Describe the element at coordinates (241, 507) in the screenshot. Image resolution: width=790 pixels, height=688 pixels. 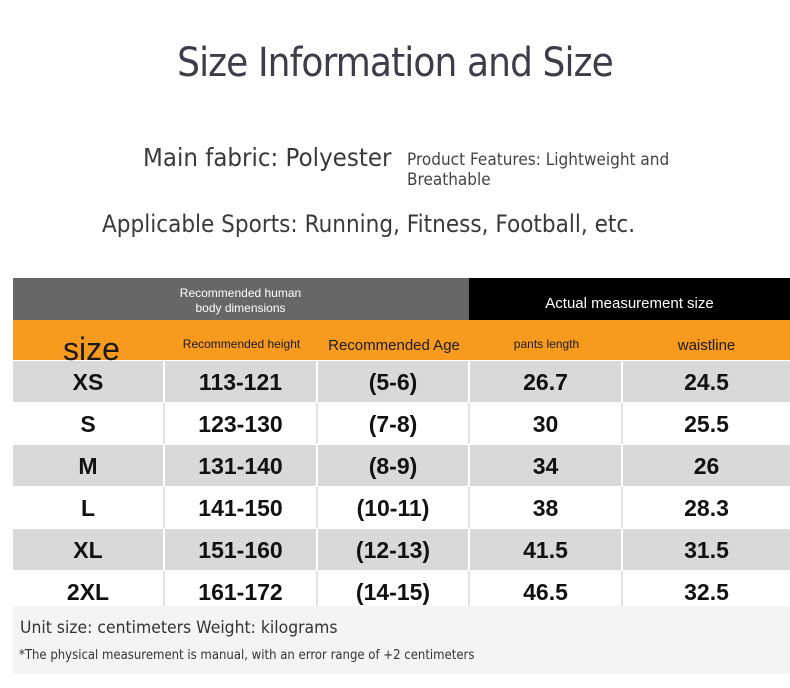
I see `cell-height: 141-150` at that location.